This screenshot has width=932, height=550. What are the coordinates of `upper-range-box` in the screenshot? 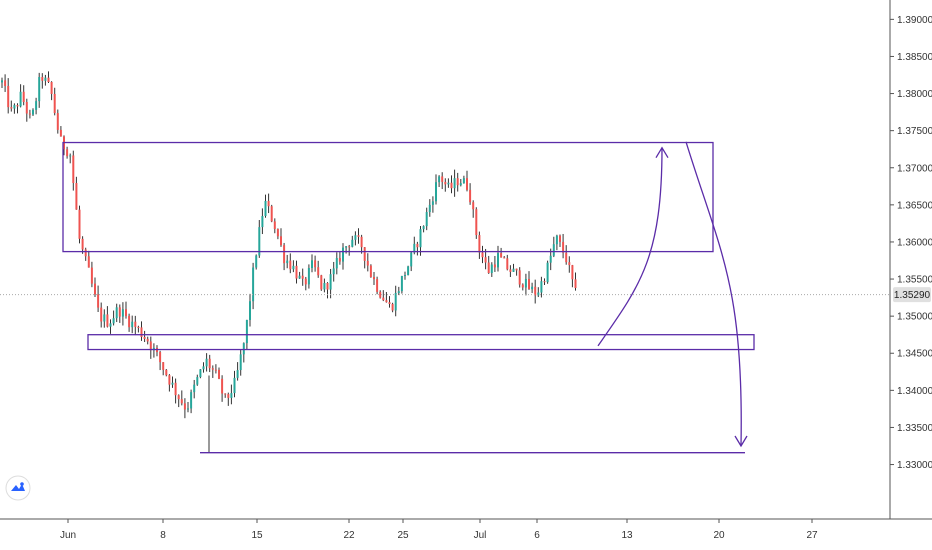 It's located at (388, 197).